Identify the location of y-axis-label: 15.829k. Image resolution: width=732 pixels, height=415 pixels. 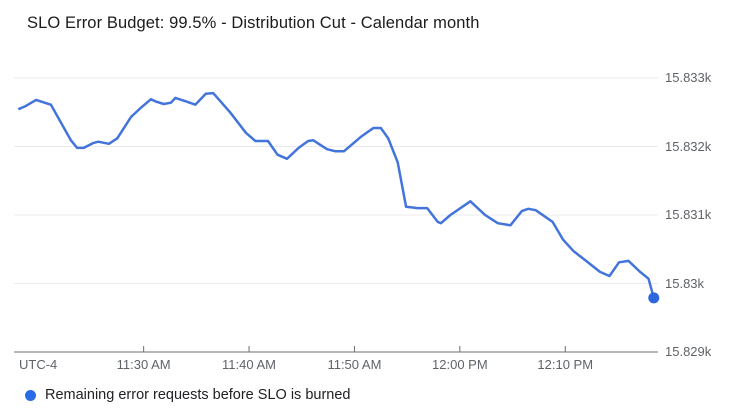
(688, 351).